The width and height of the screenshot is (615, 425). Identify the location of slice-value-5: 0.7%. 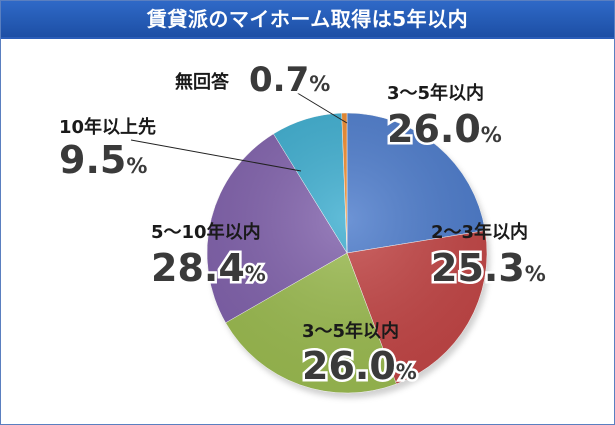
(289, 80).